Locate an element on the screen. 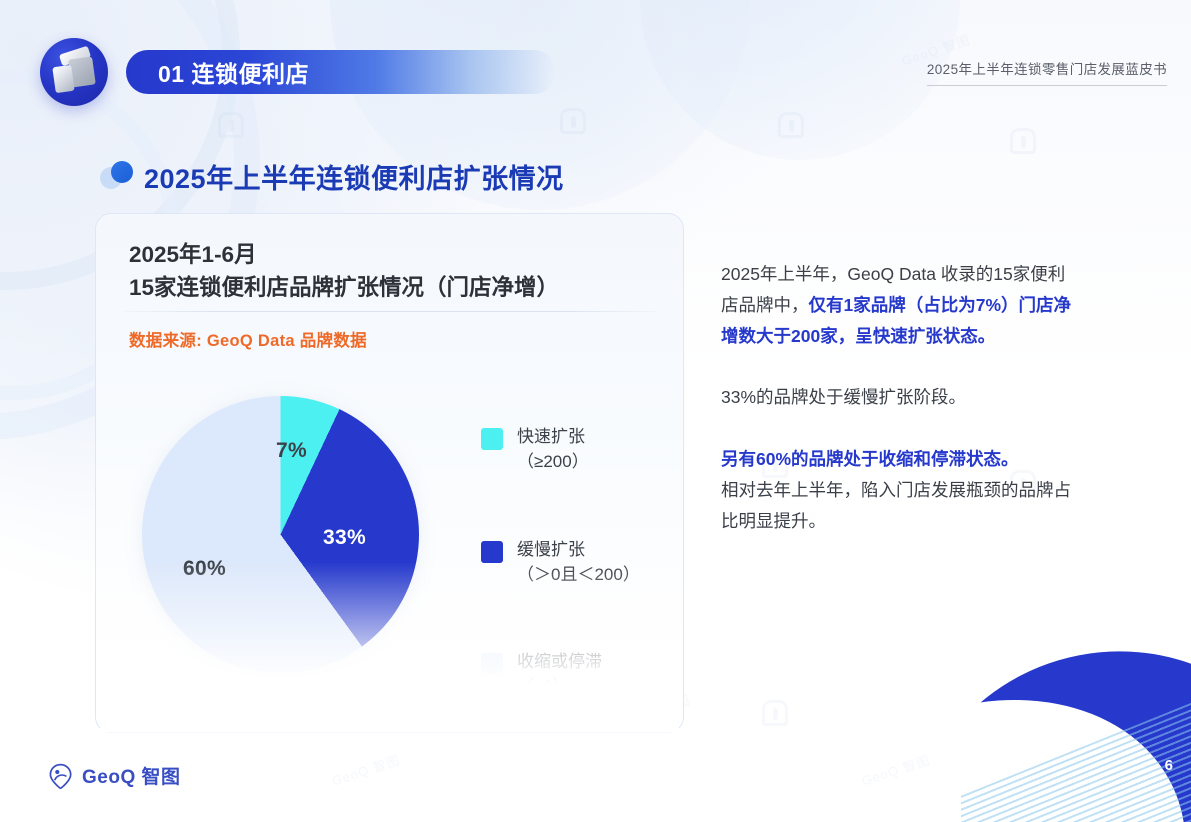 The image size is (1191, 822). pie-chart: 7% 33% 60% is located at coordinates (268, 539).